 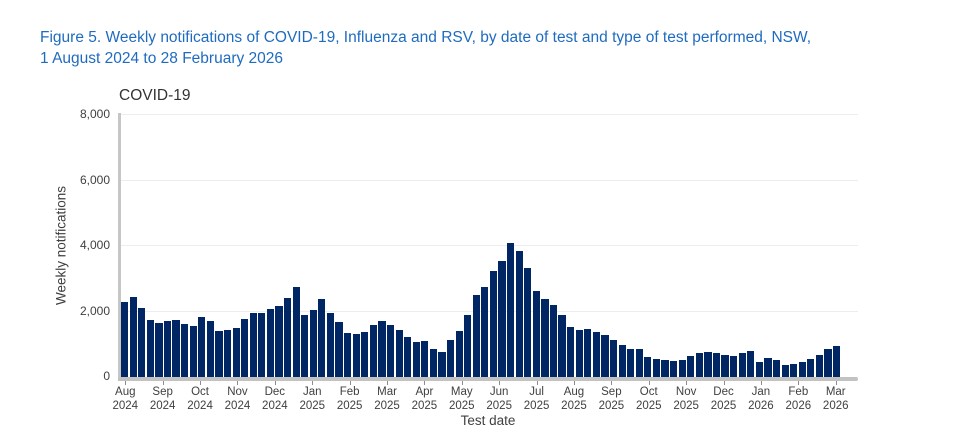 I want to click on x-tick-month: Oct, so click(x=648, y=392).